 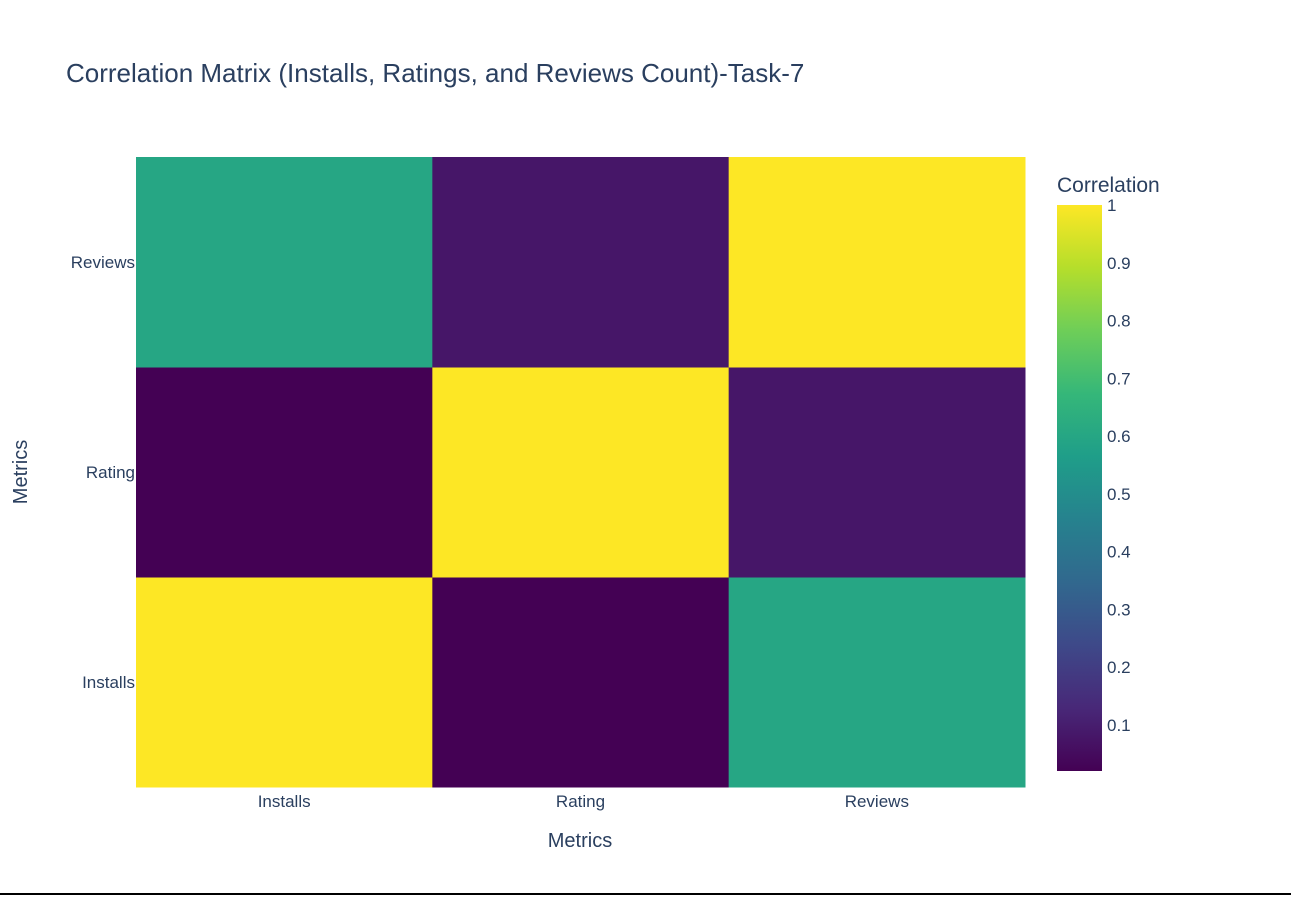 I want to click on colorbar-tick-label: 0.5, so click(x=1119, y=494).